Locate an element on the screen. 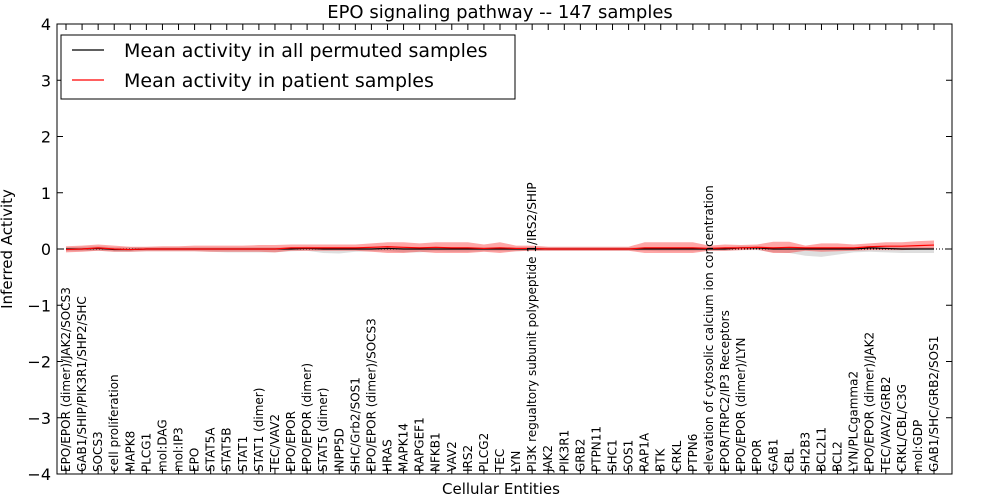  x-category-label: STAT1 (dimer) is located at coordinates (259, 430).